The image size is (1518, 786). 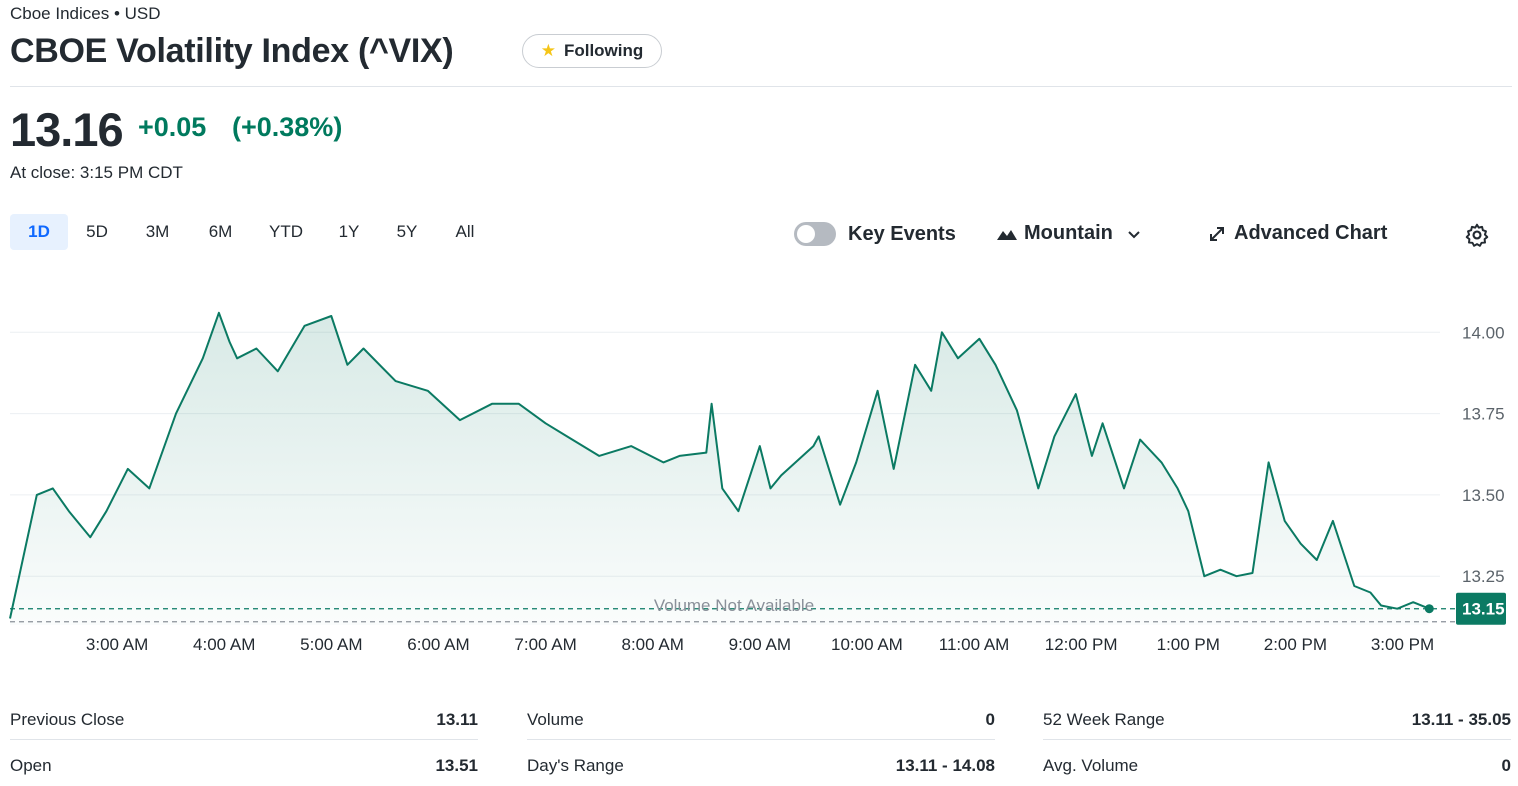 What do you see at coordinates (456, 765) in the screenshot?
I see `stat-value: 13.51` at bounding box center [456, 765].